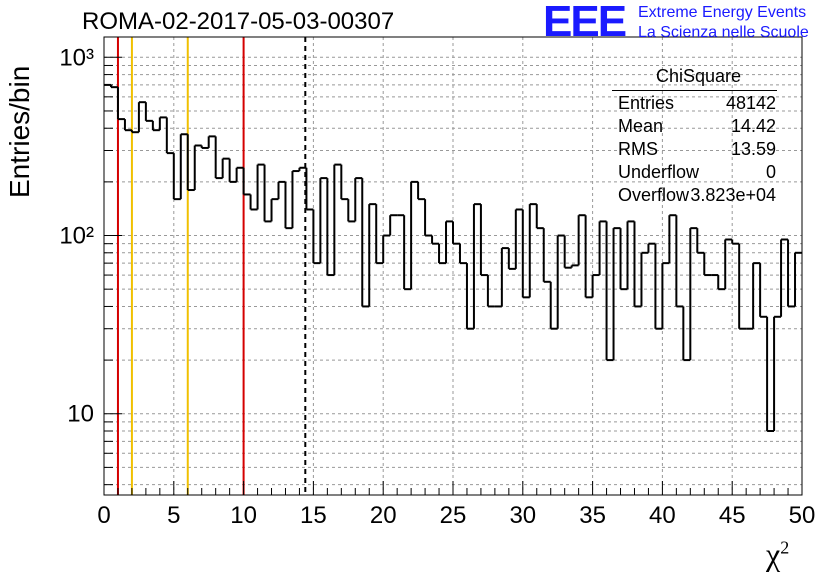 This screenshot has width=836, height=573. I want to click on y-tick-label: 10², so click(76, 236).